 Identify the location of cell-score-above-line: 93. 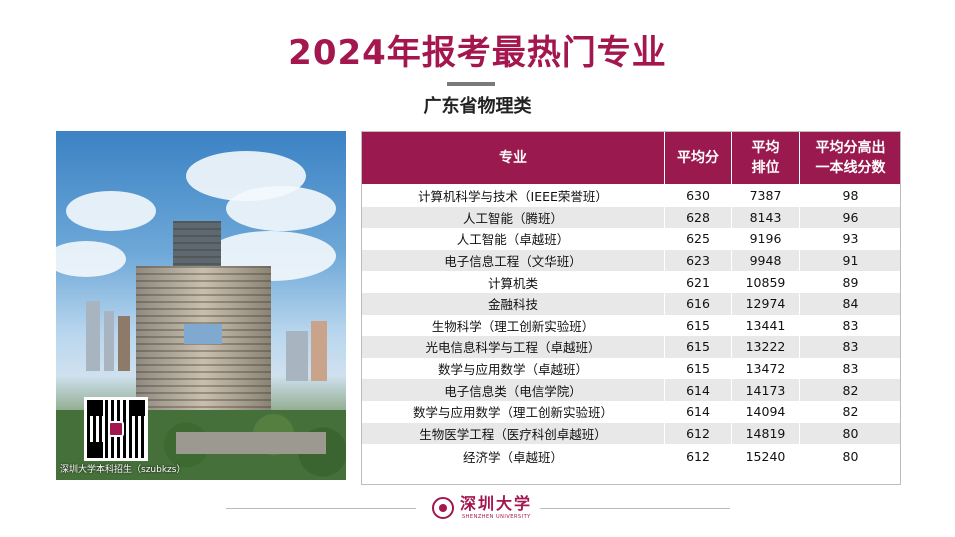
(850, 239).